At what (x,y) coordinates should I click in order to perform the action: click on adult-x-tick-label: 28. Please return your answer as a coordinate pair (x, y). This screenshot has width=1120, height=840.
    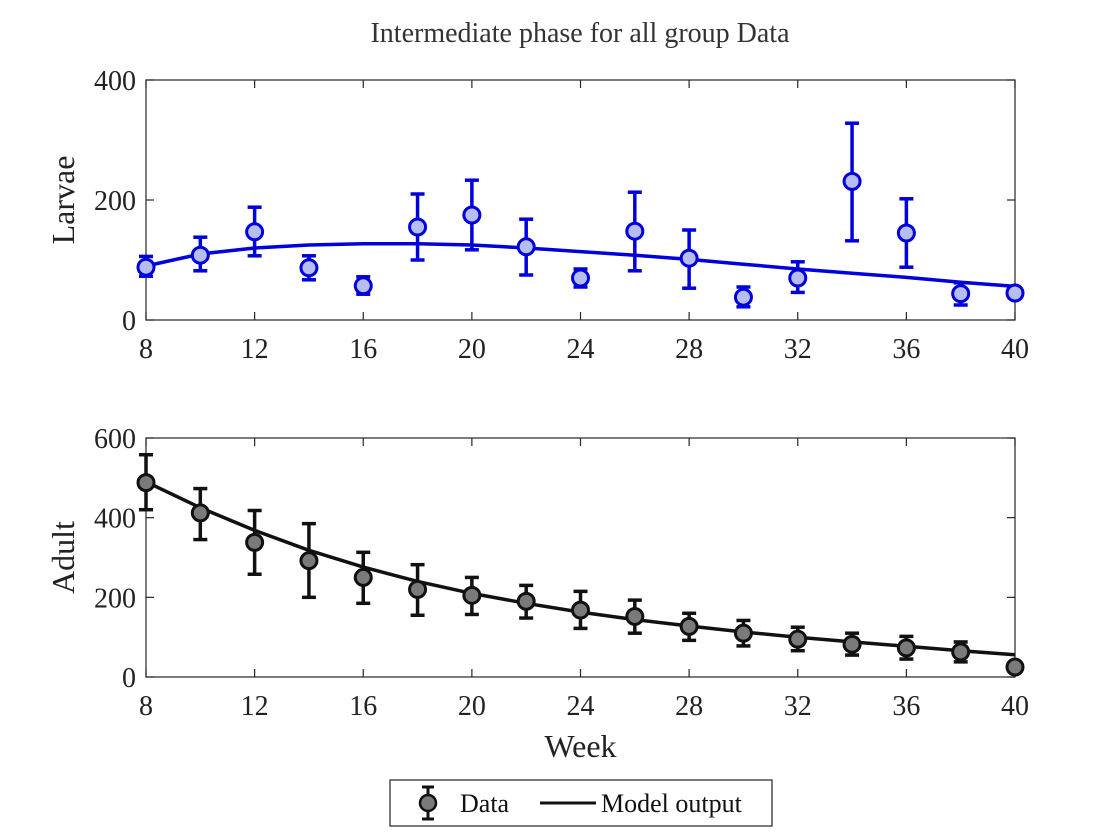
    Looking at the image, I should click on (689, 706).